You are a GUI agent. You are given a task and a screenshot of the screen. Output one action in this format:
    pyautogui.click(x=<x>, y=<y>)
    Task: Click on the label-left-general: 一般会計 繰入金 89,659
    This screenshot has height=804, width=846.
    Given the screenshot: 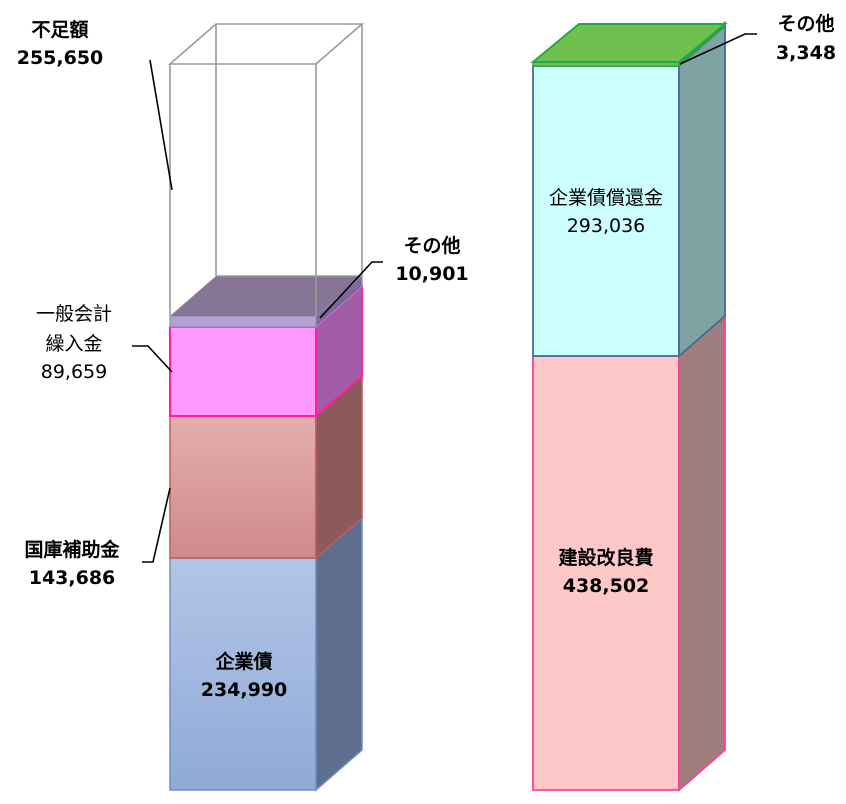 What is the action you would take?
    pyautogui.click(x=74, y=343)
    